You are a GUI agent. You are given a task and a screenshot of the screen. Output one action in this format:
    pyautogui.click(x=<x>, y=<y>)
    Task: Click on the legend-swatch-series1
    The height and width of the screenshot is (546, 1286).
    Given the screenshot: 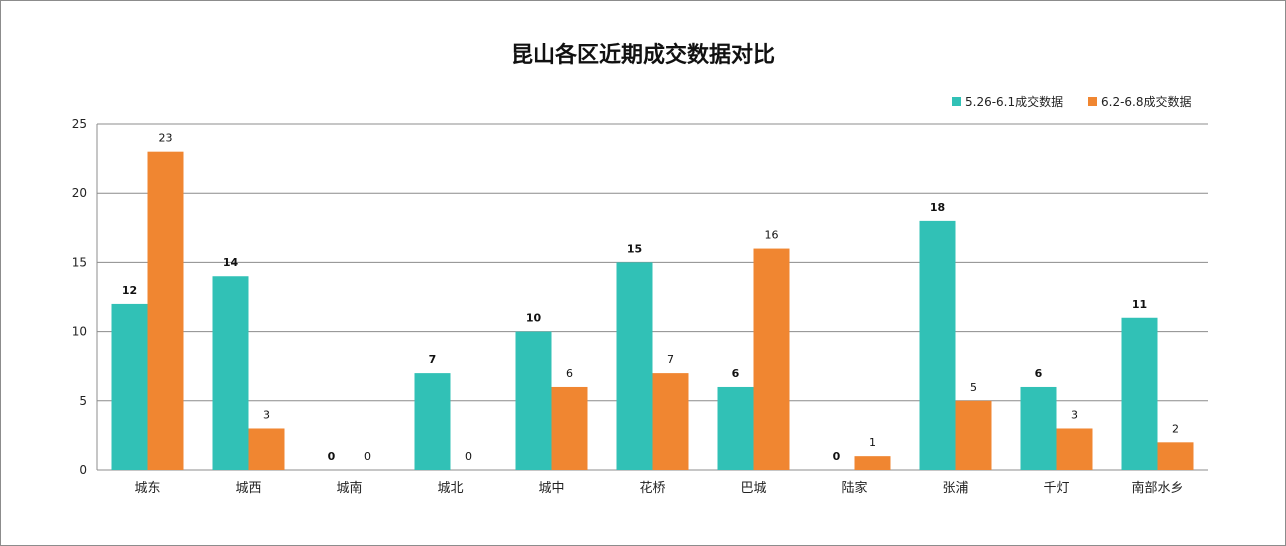 What is the action you would take?
    pyautogui.click(x=956, y=101)
    